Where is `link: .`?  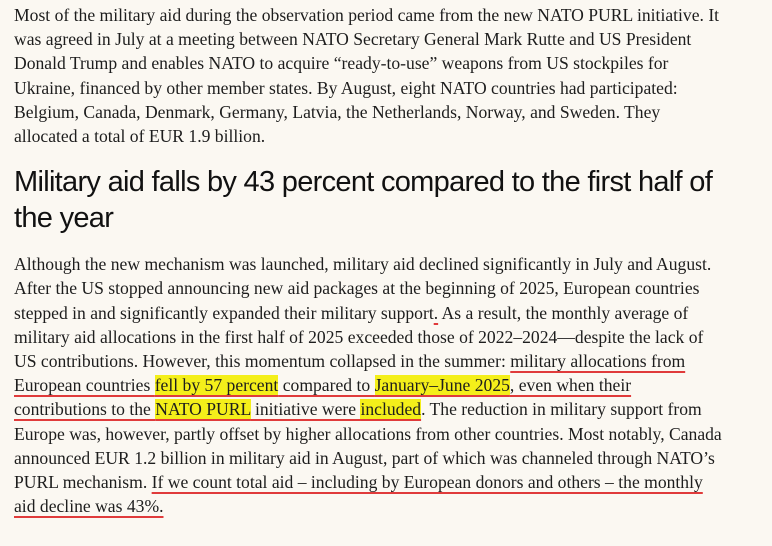 link: . is located at coordinates (436, 312).